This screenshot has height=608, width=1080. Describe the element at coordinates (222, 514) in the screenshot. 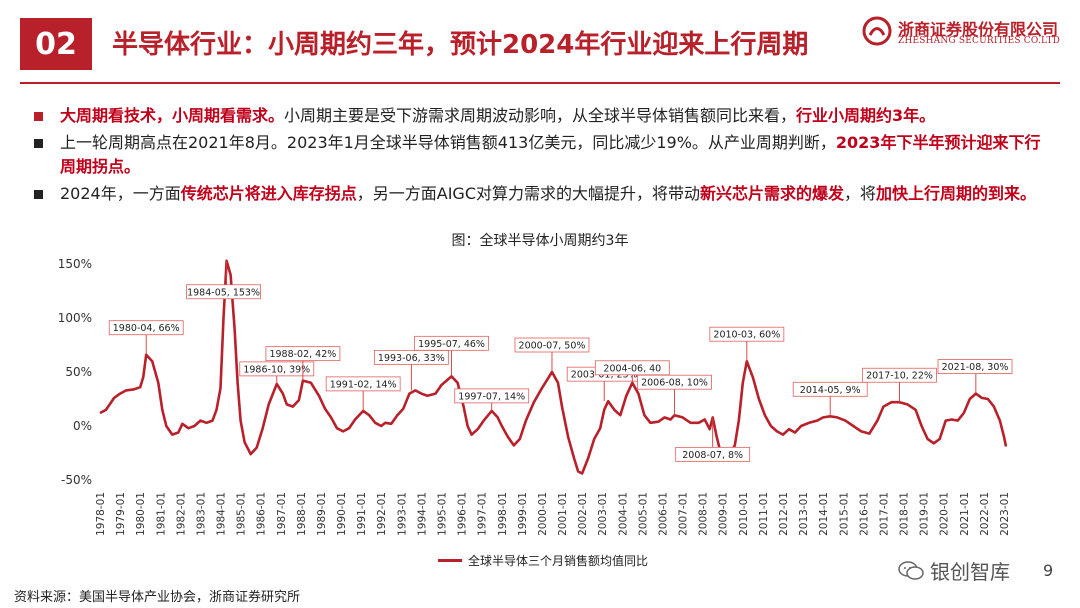

I see `x-tick-label: 1984-01` at that location.